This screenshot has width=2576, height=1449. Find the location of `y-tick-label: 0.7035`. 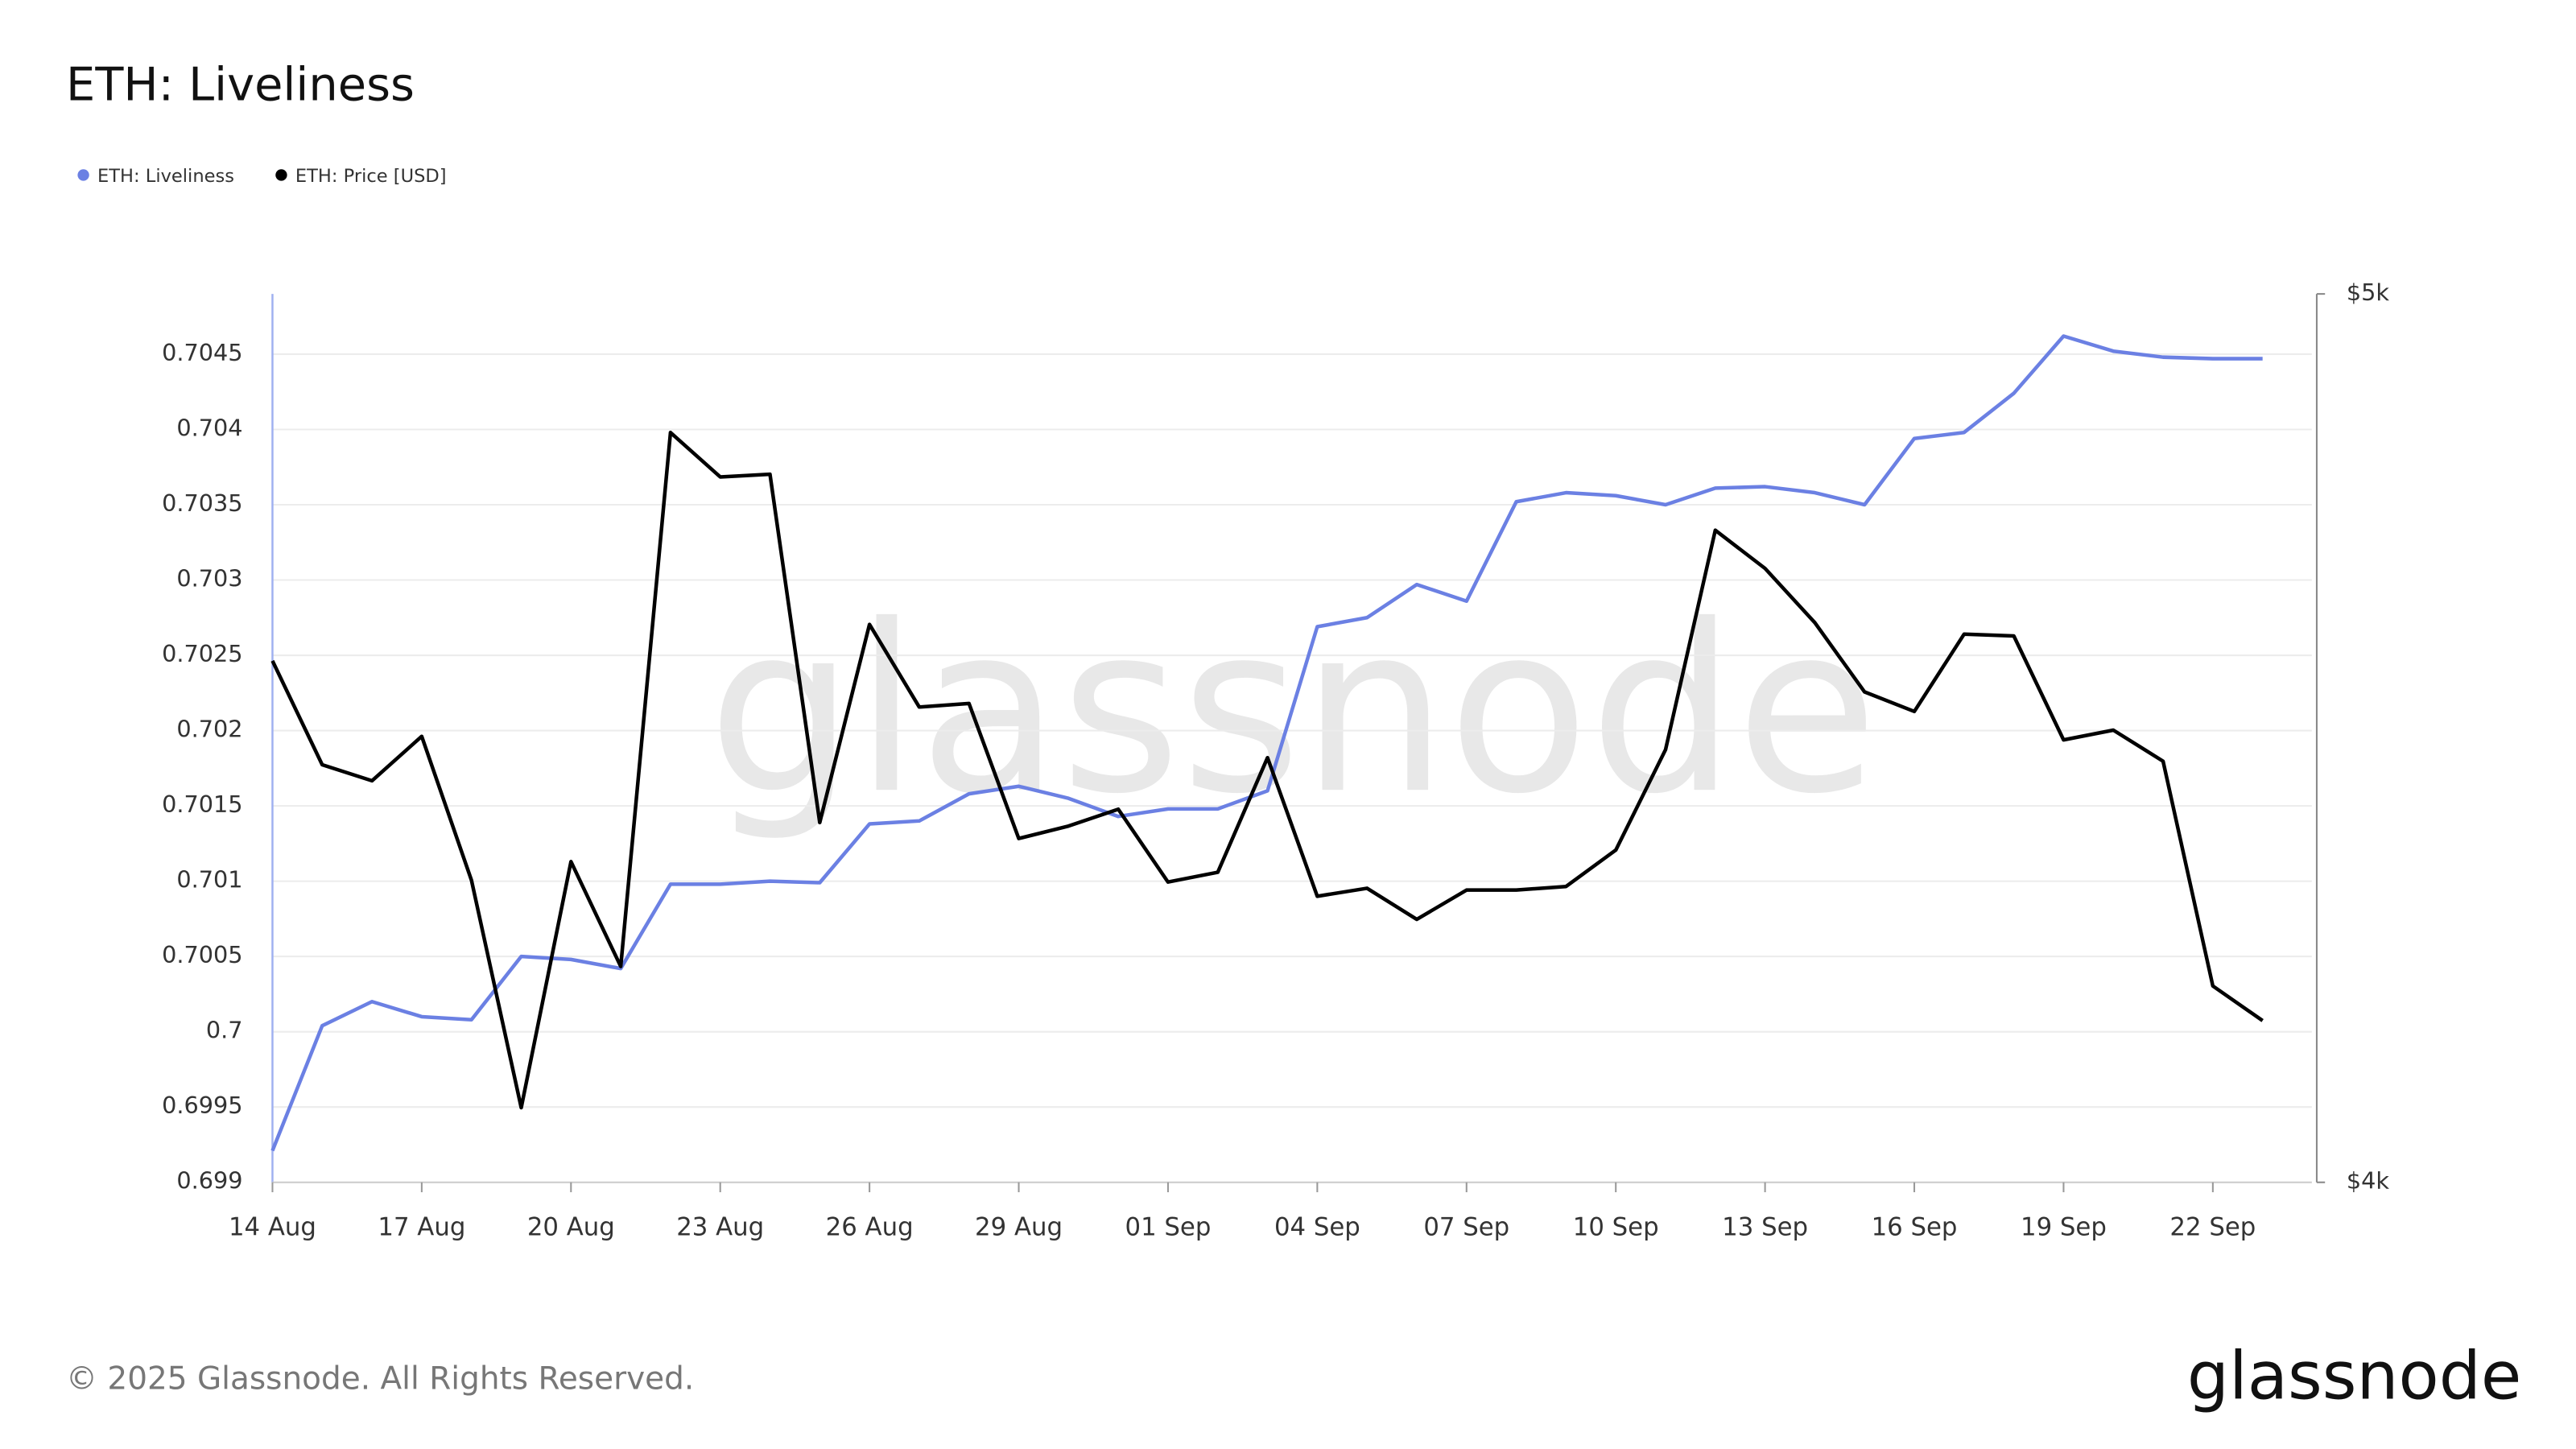

y-tick-label: 0.7035 is located at coordinates (202, 503).